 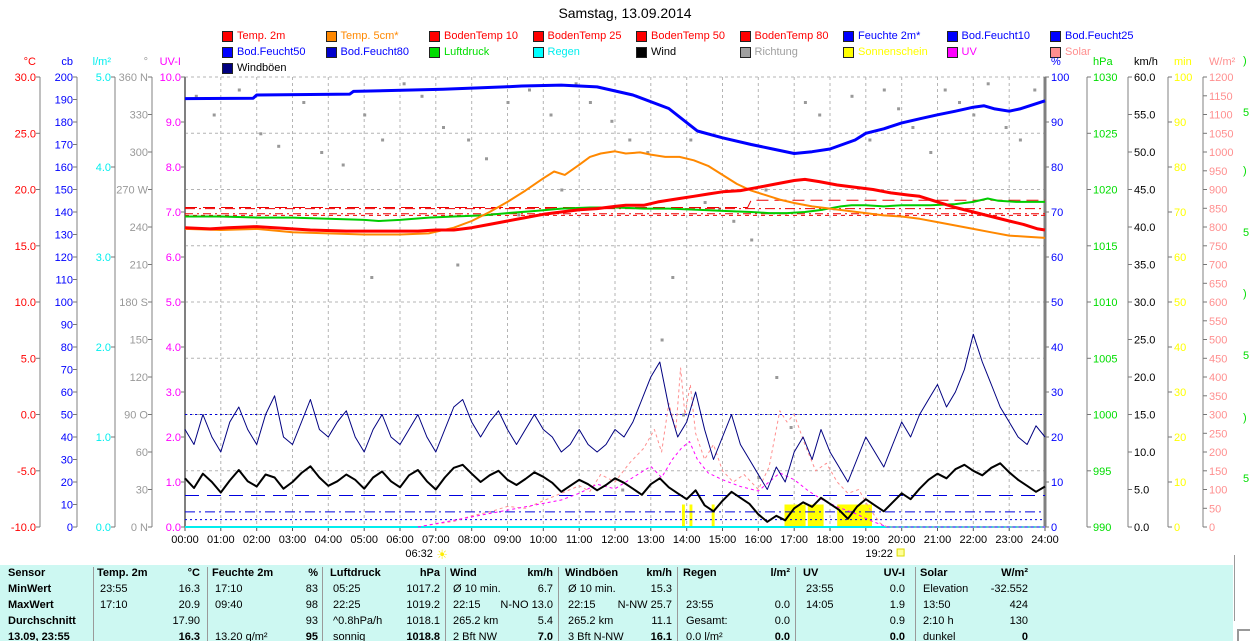 I want to click on axis-tick-label: -10.0, so click(x=23, y=528).